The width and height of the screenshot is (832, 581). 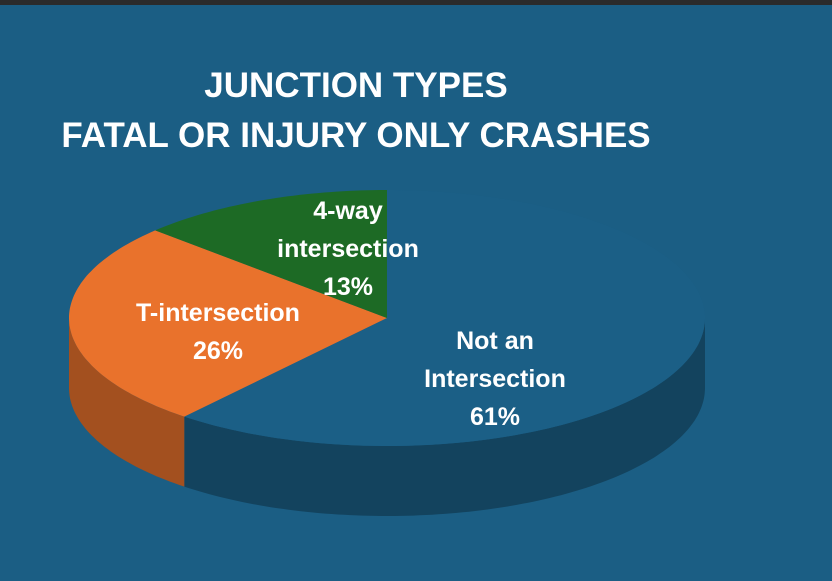 I want to click on slice-label: T-intersection, so click(x=218, y=313).